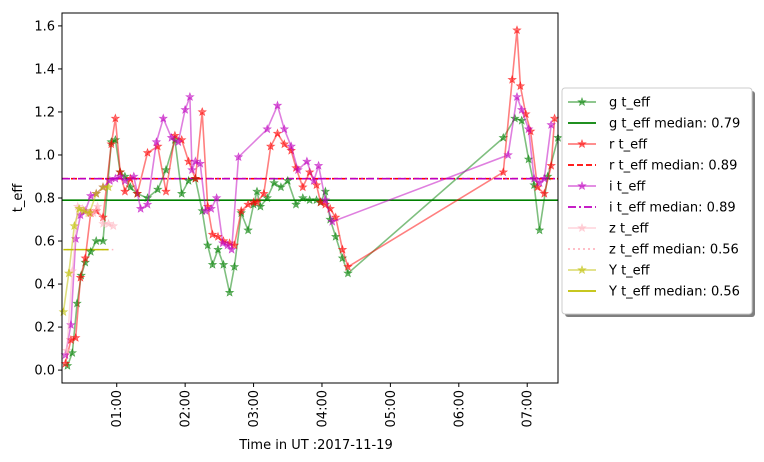  I want to click on legend-label: g t_eff median: 0.79, so click(674, 124).